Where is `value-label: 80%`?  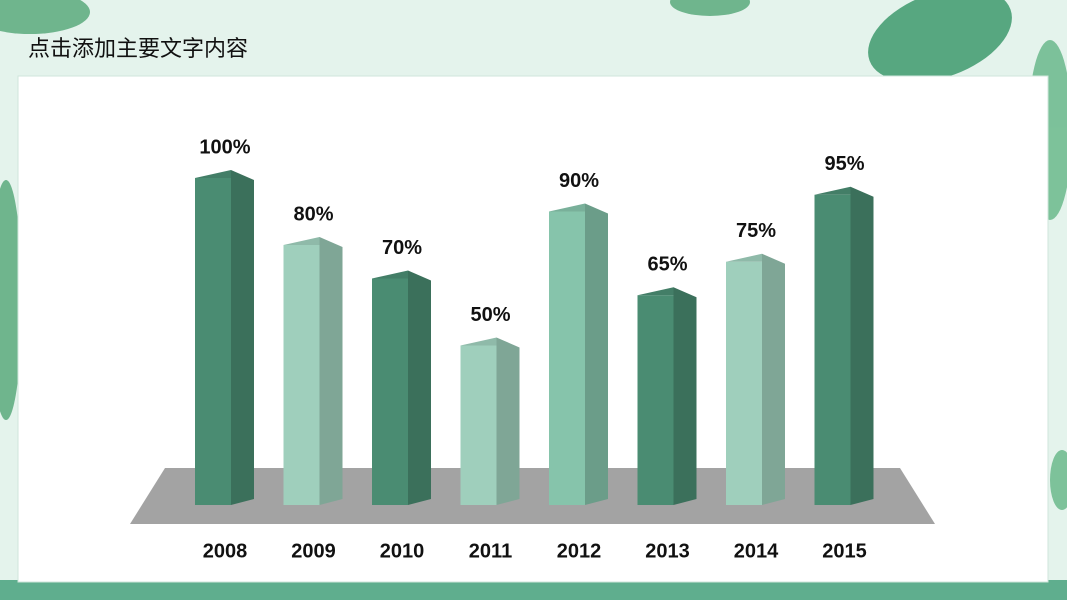
value-label: 80% is located at coordinates (313, 214).